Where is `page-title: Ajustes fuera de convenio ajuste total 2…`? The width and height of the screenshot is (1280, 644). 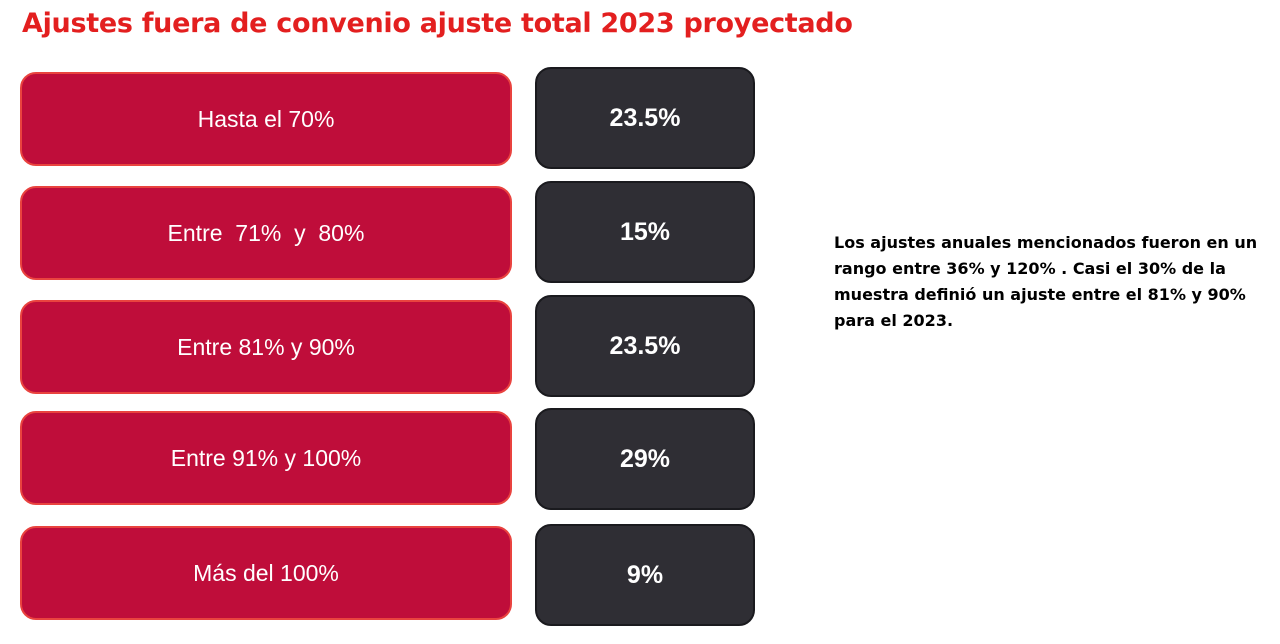
page-title: Ajustes fuera de convenio ajuste total 2… is located at coordinates (437, 23).